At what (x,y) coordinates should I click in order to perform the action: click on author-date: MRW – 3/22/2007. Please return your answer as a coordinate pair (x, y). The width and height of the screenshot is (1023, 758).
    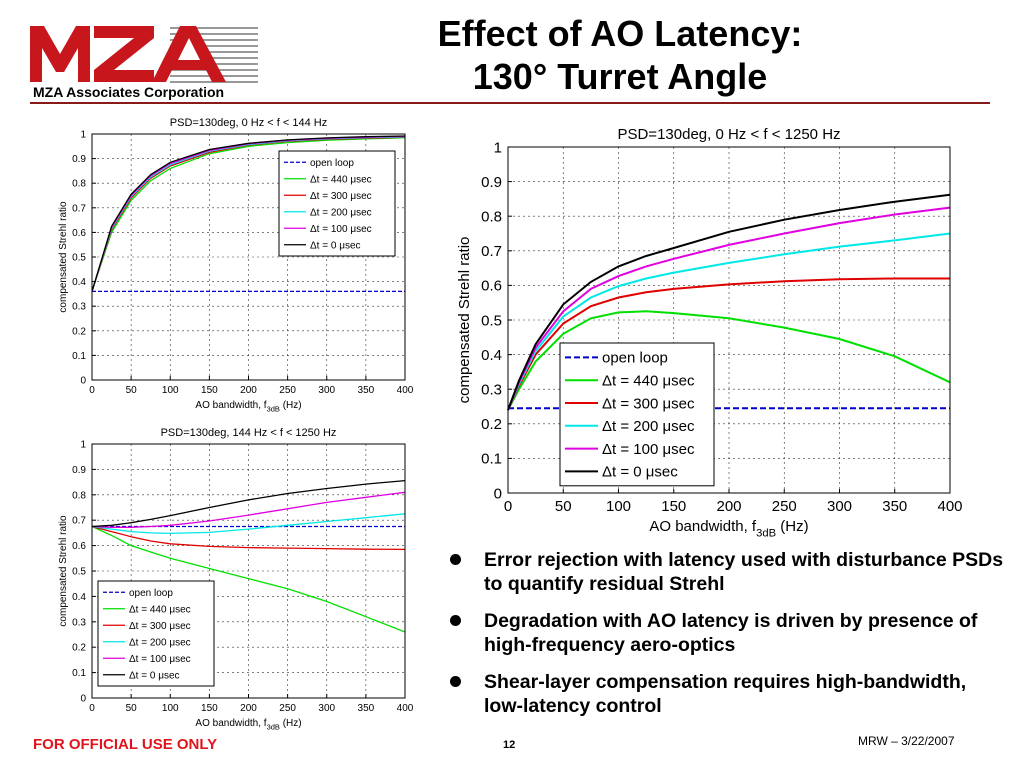
    Looking at the image, I should click on (906, 741).